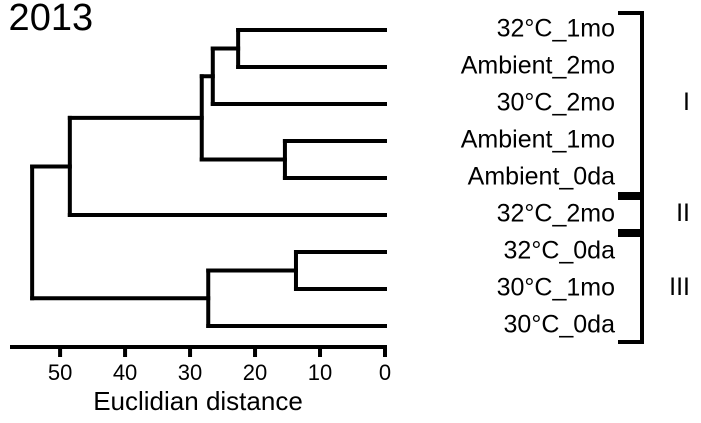 The image size is (701, 423). I want to click on leaf-label: Ambient_0da, so click(541, 177).